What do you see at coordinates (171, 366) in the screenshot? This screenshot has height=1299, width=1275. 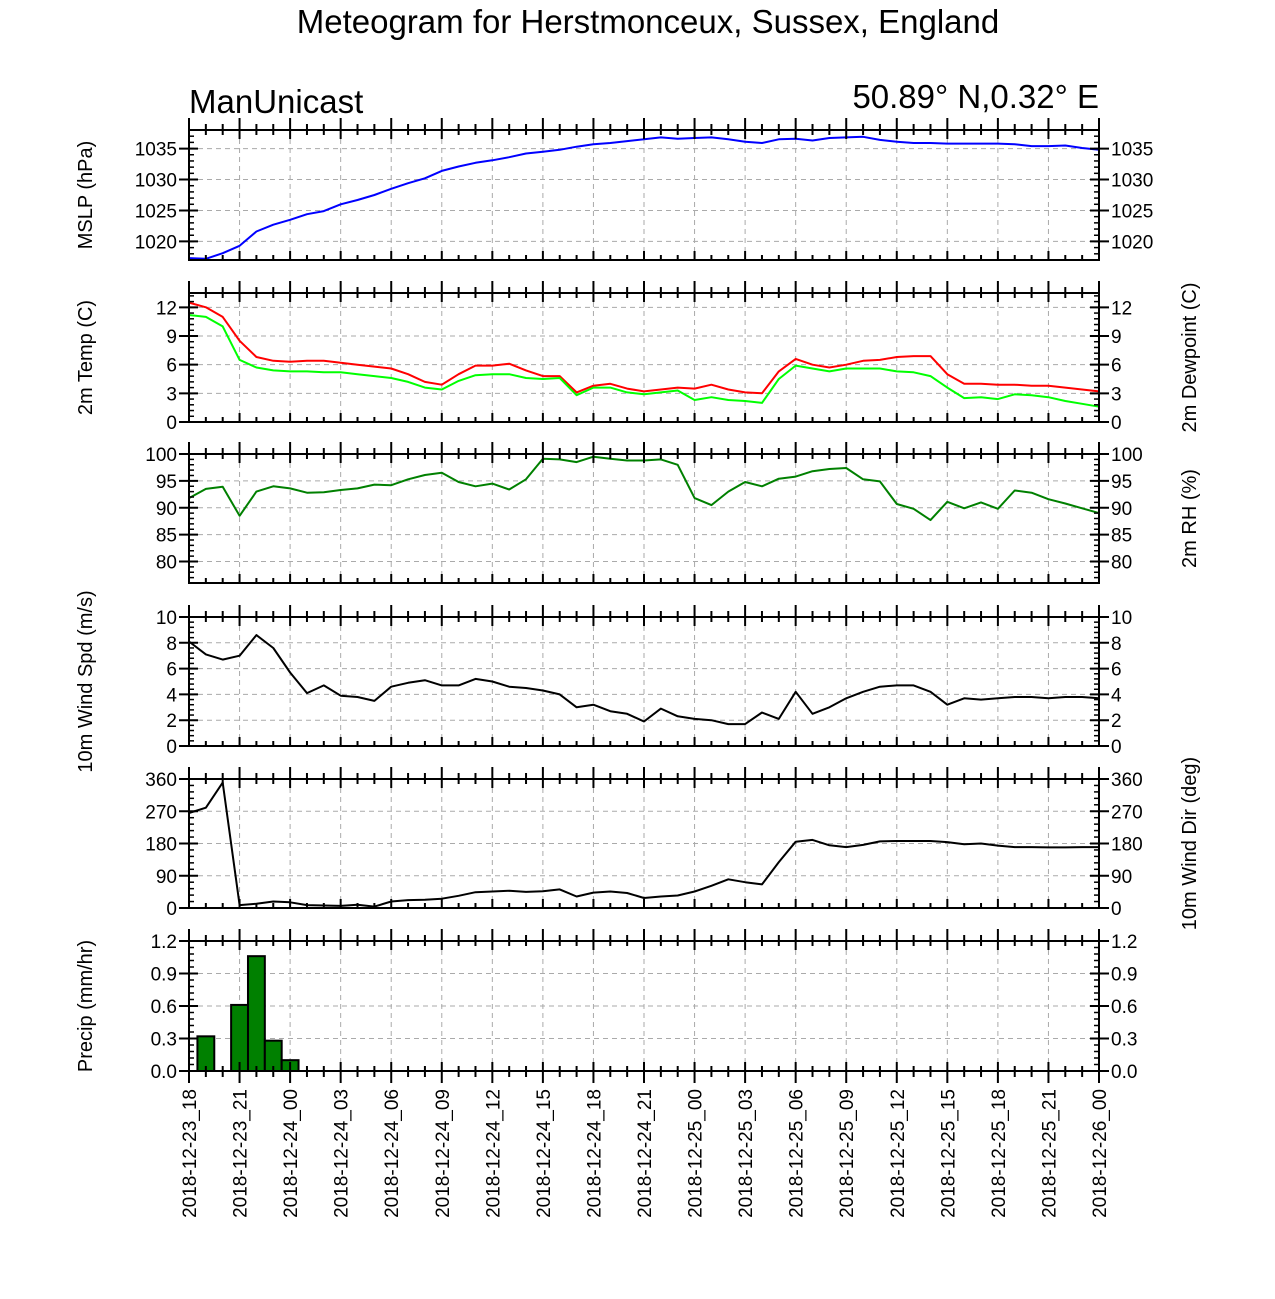 I see `y-tick-label-left: 6` at bounding box center [171, 366].